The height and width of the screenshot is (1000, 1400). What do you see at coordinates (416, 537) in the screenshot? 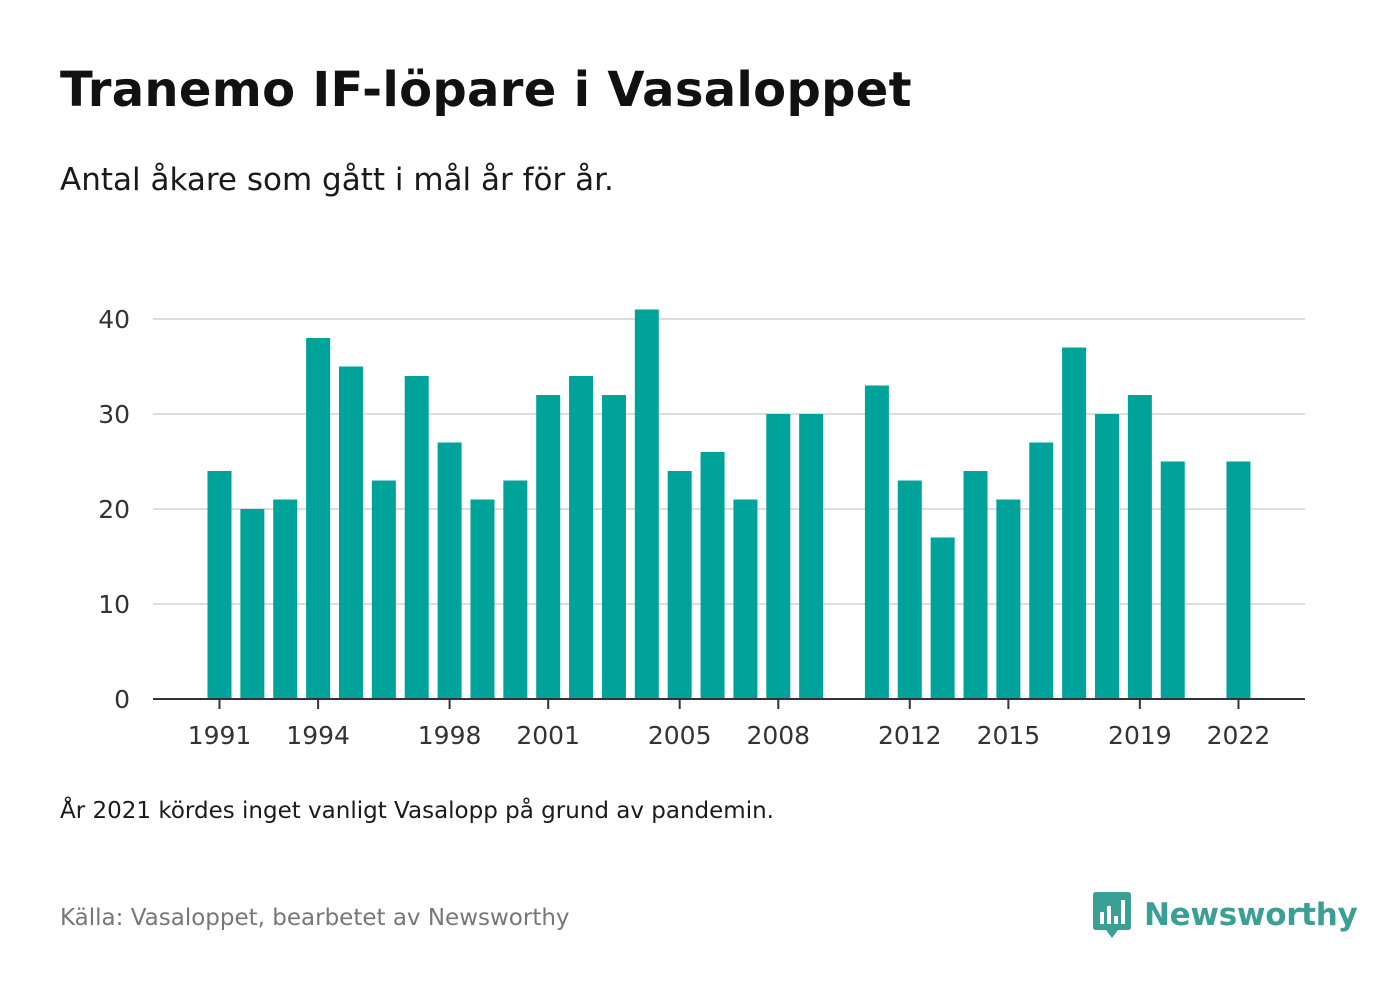
I see `bar-1997` at bounding box center [416, 537].